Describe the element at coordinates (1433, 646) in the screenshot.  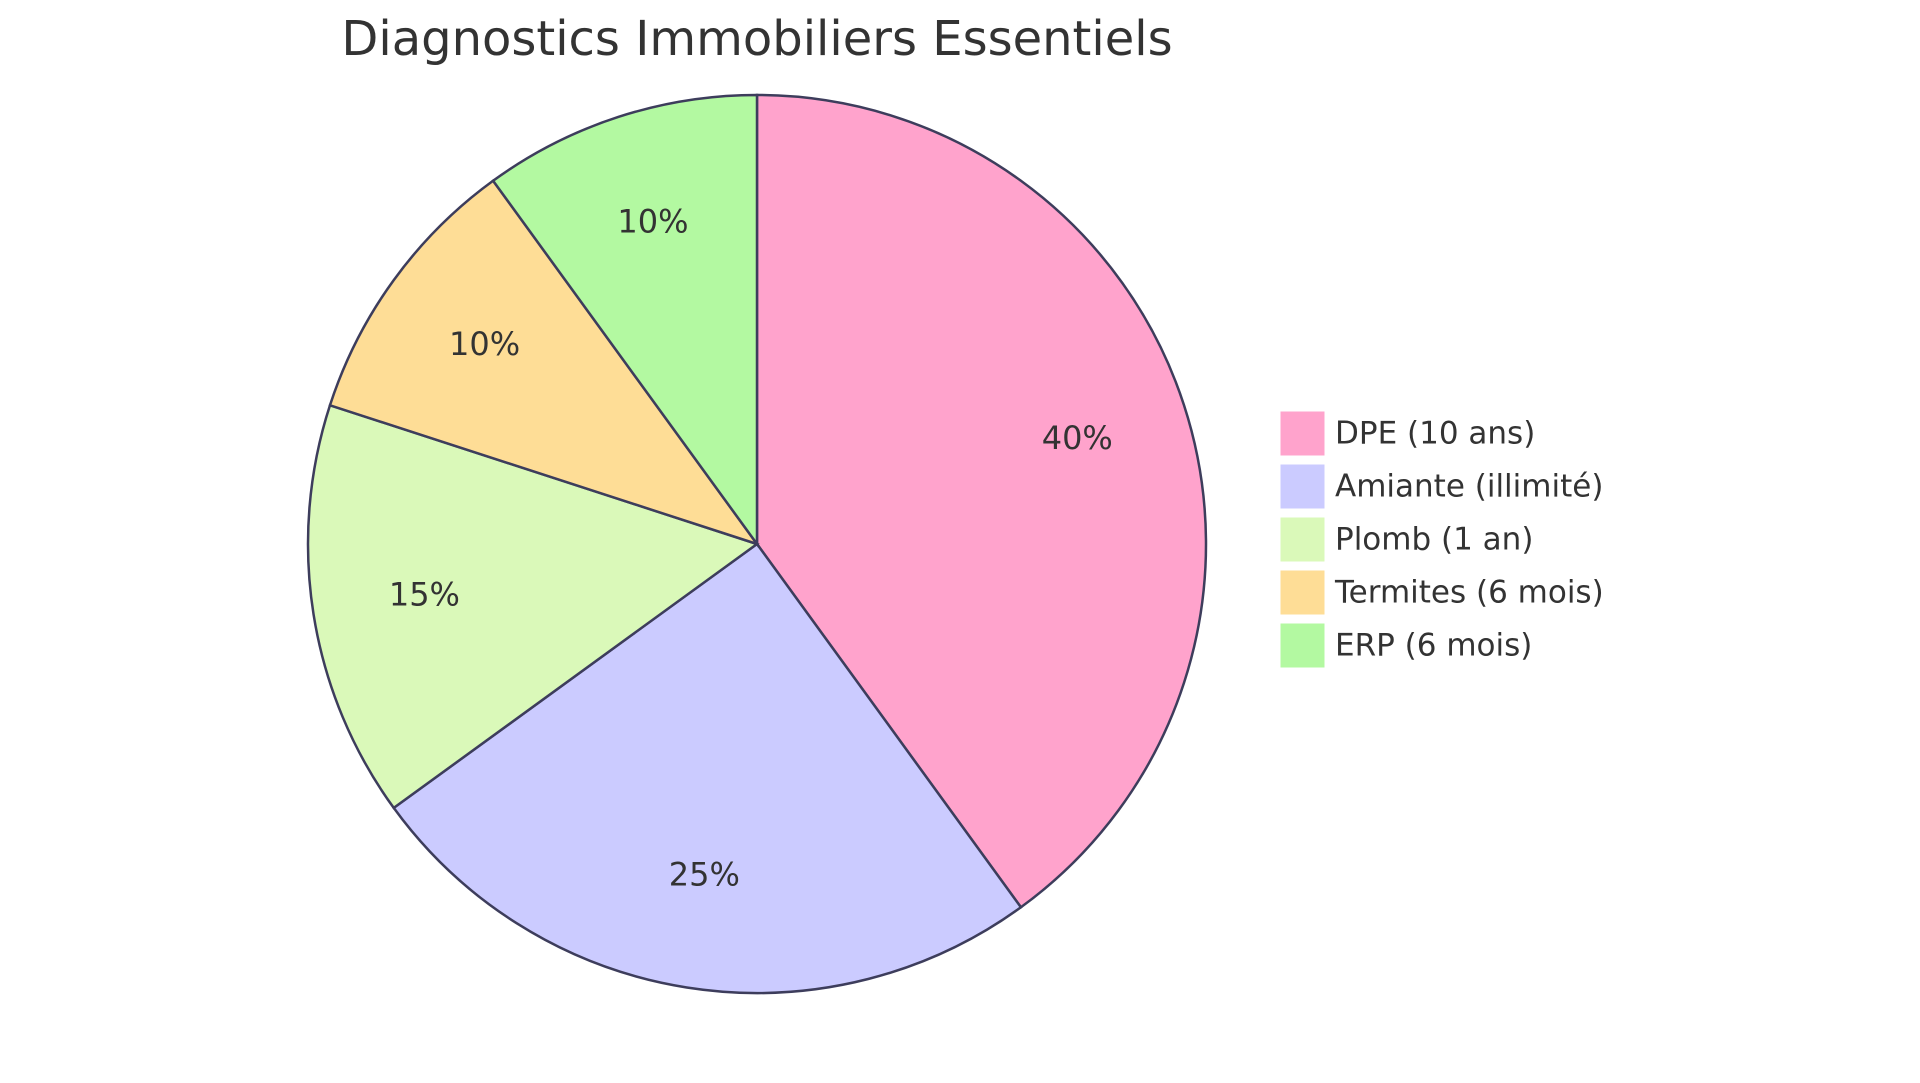
I see `legend-label: ERP (6 mois)` at that location.